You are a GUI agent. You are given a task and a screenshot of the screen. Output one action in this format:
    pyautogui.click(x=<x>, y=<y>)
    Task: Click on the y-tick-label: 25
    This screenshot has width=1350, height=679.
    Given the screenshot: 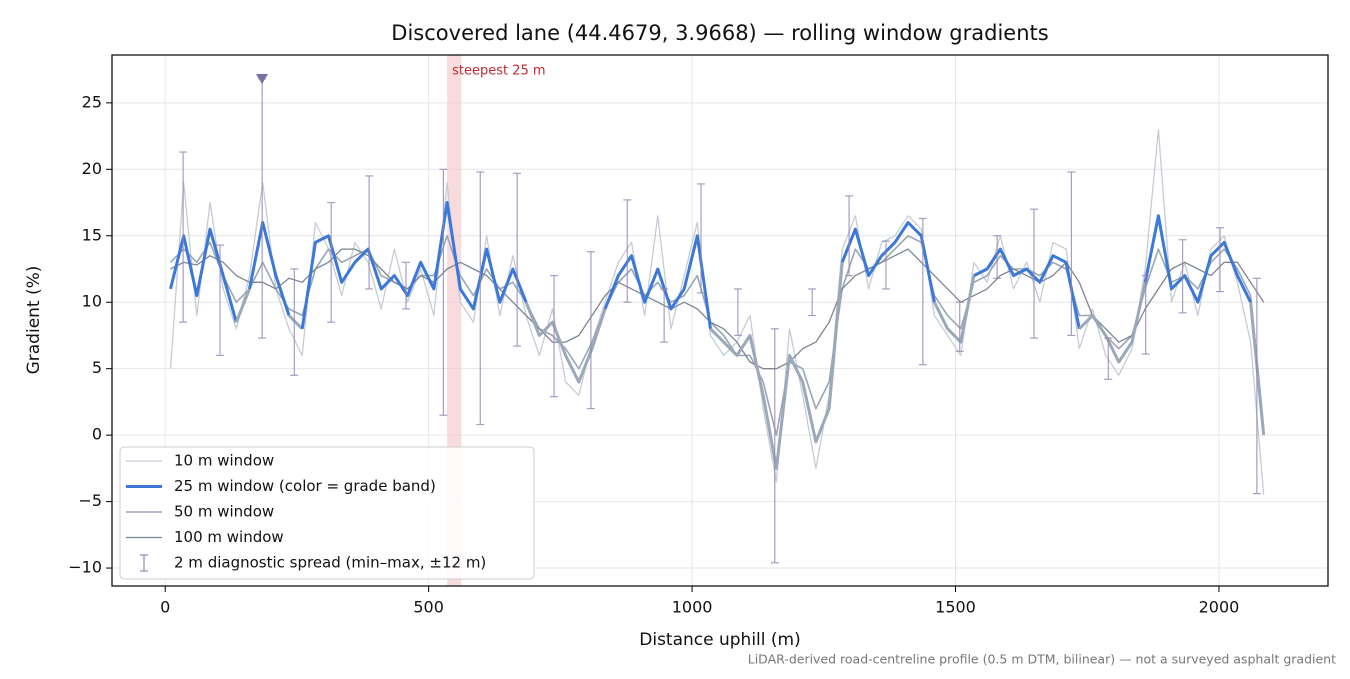 What is the action you would take?
    pyautogui.click(x=92, y=101)
    